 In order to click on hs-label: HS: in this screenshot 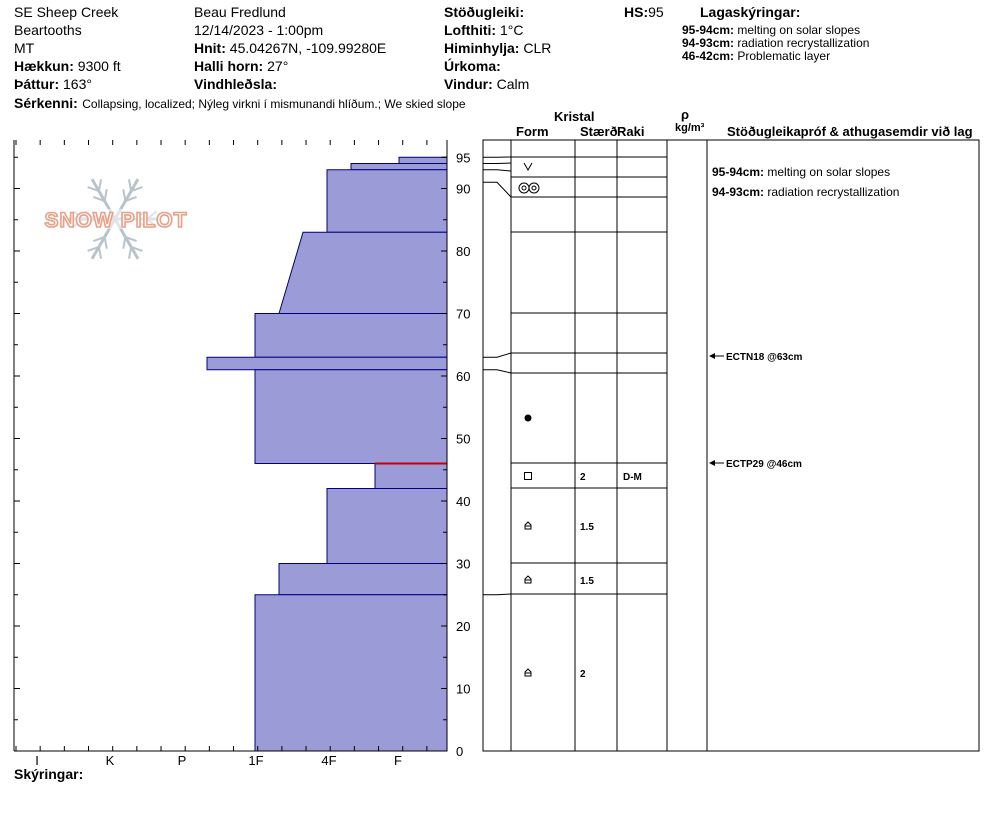, I will do `click(636, 12)`.